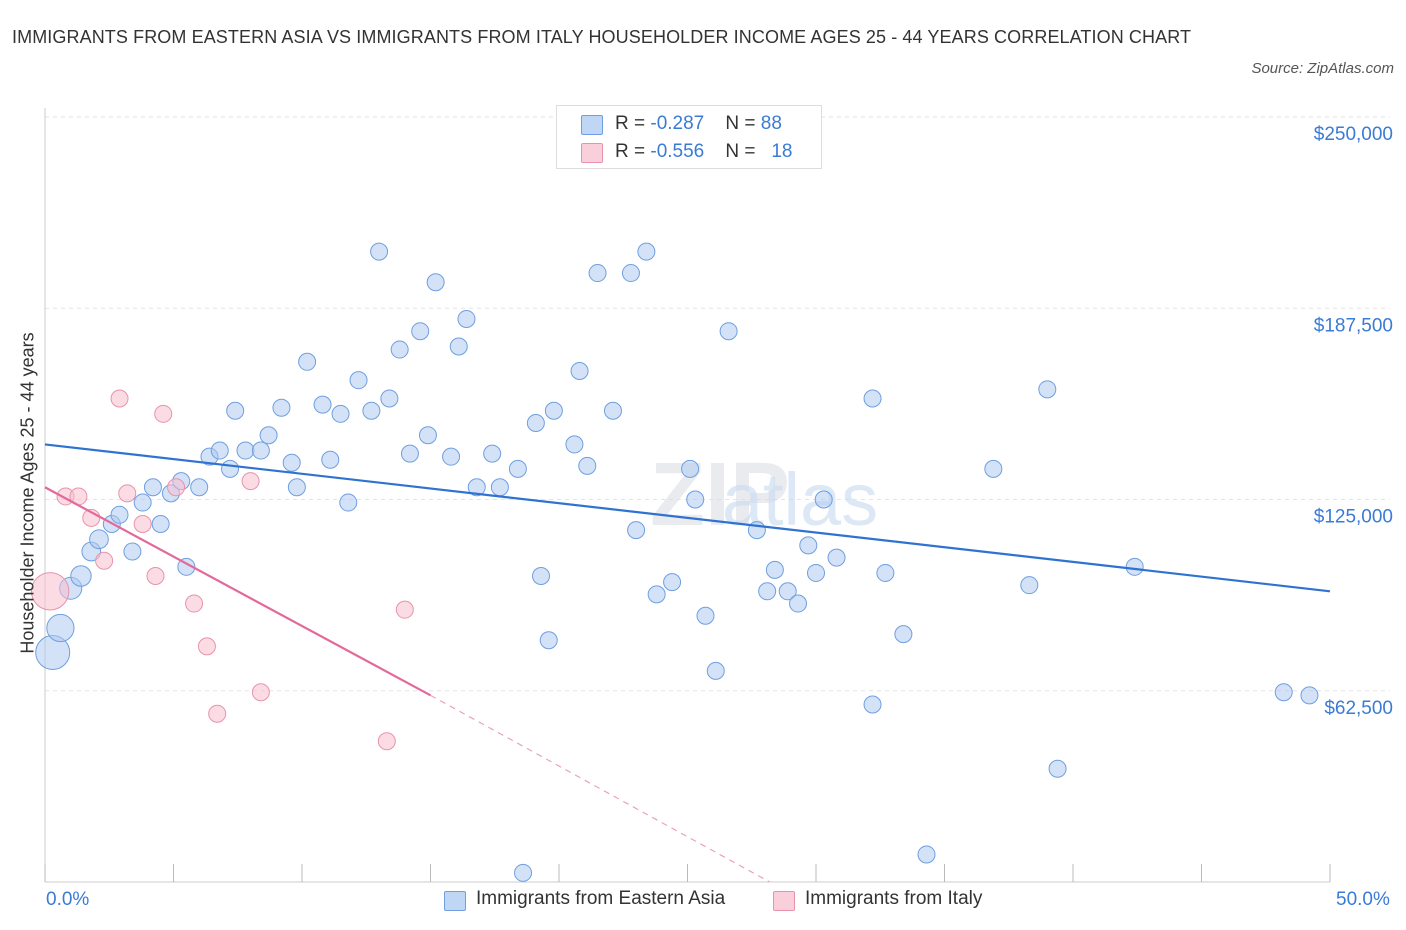 The image size is (1406, 930). What do you see at coordinates (677, 151) in the screenshot?
I see `r-value: -0.556` at bounding box center [677, 151].